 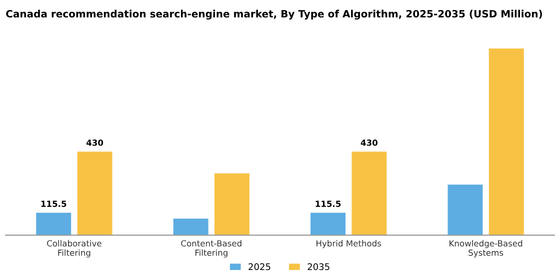 What do you see at coordinates (349, 244) in the screenshot?
I see `x-tick-label: Hybrid Methods` at bounding box center [349, 244].